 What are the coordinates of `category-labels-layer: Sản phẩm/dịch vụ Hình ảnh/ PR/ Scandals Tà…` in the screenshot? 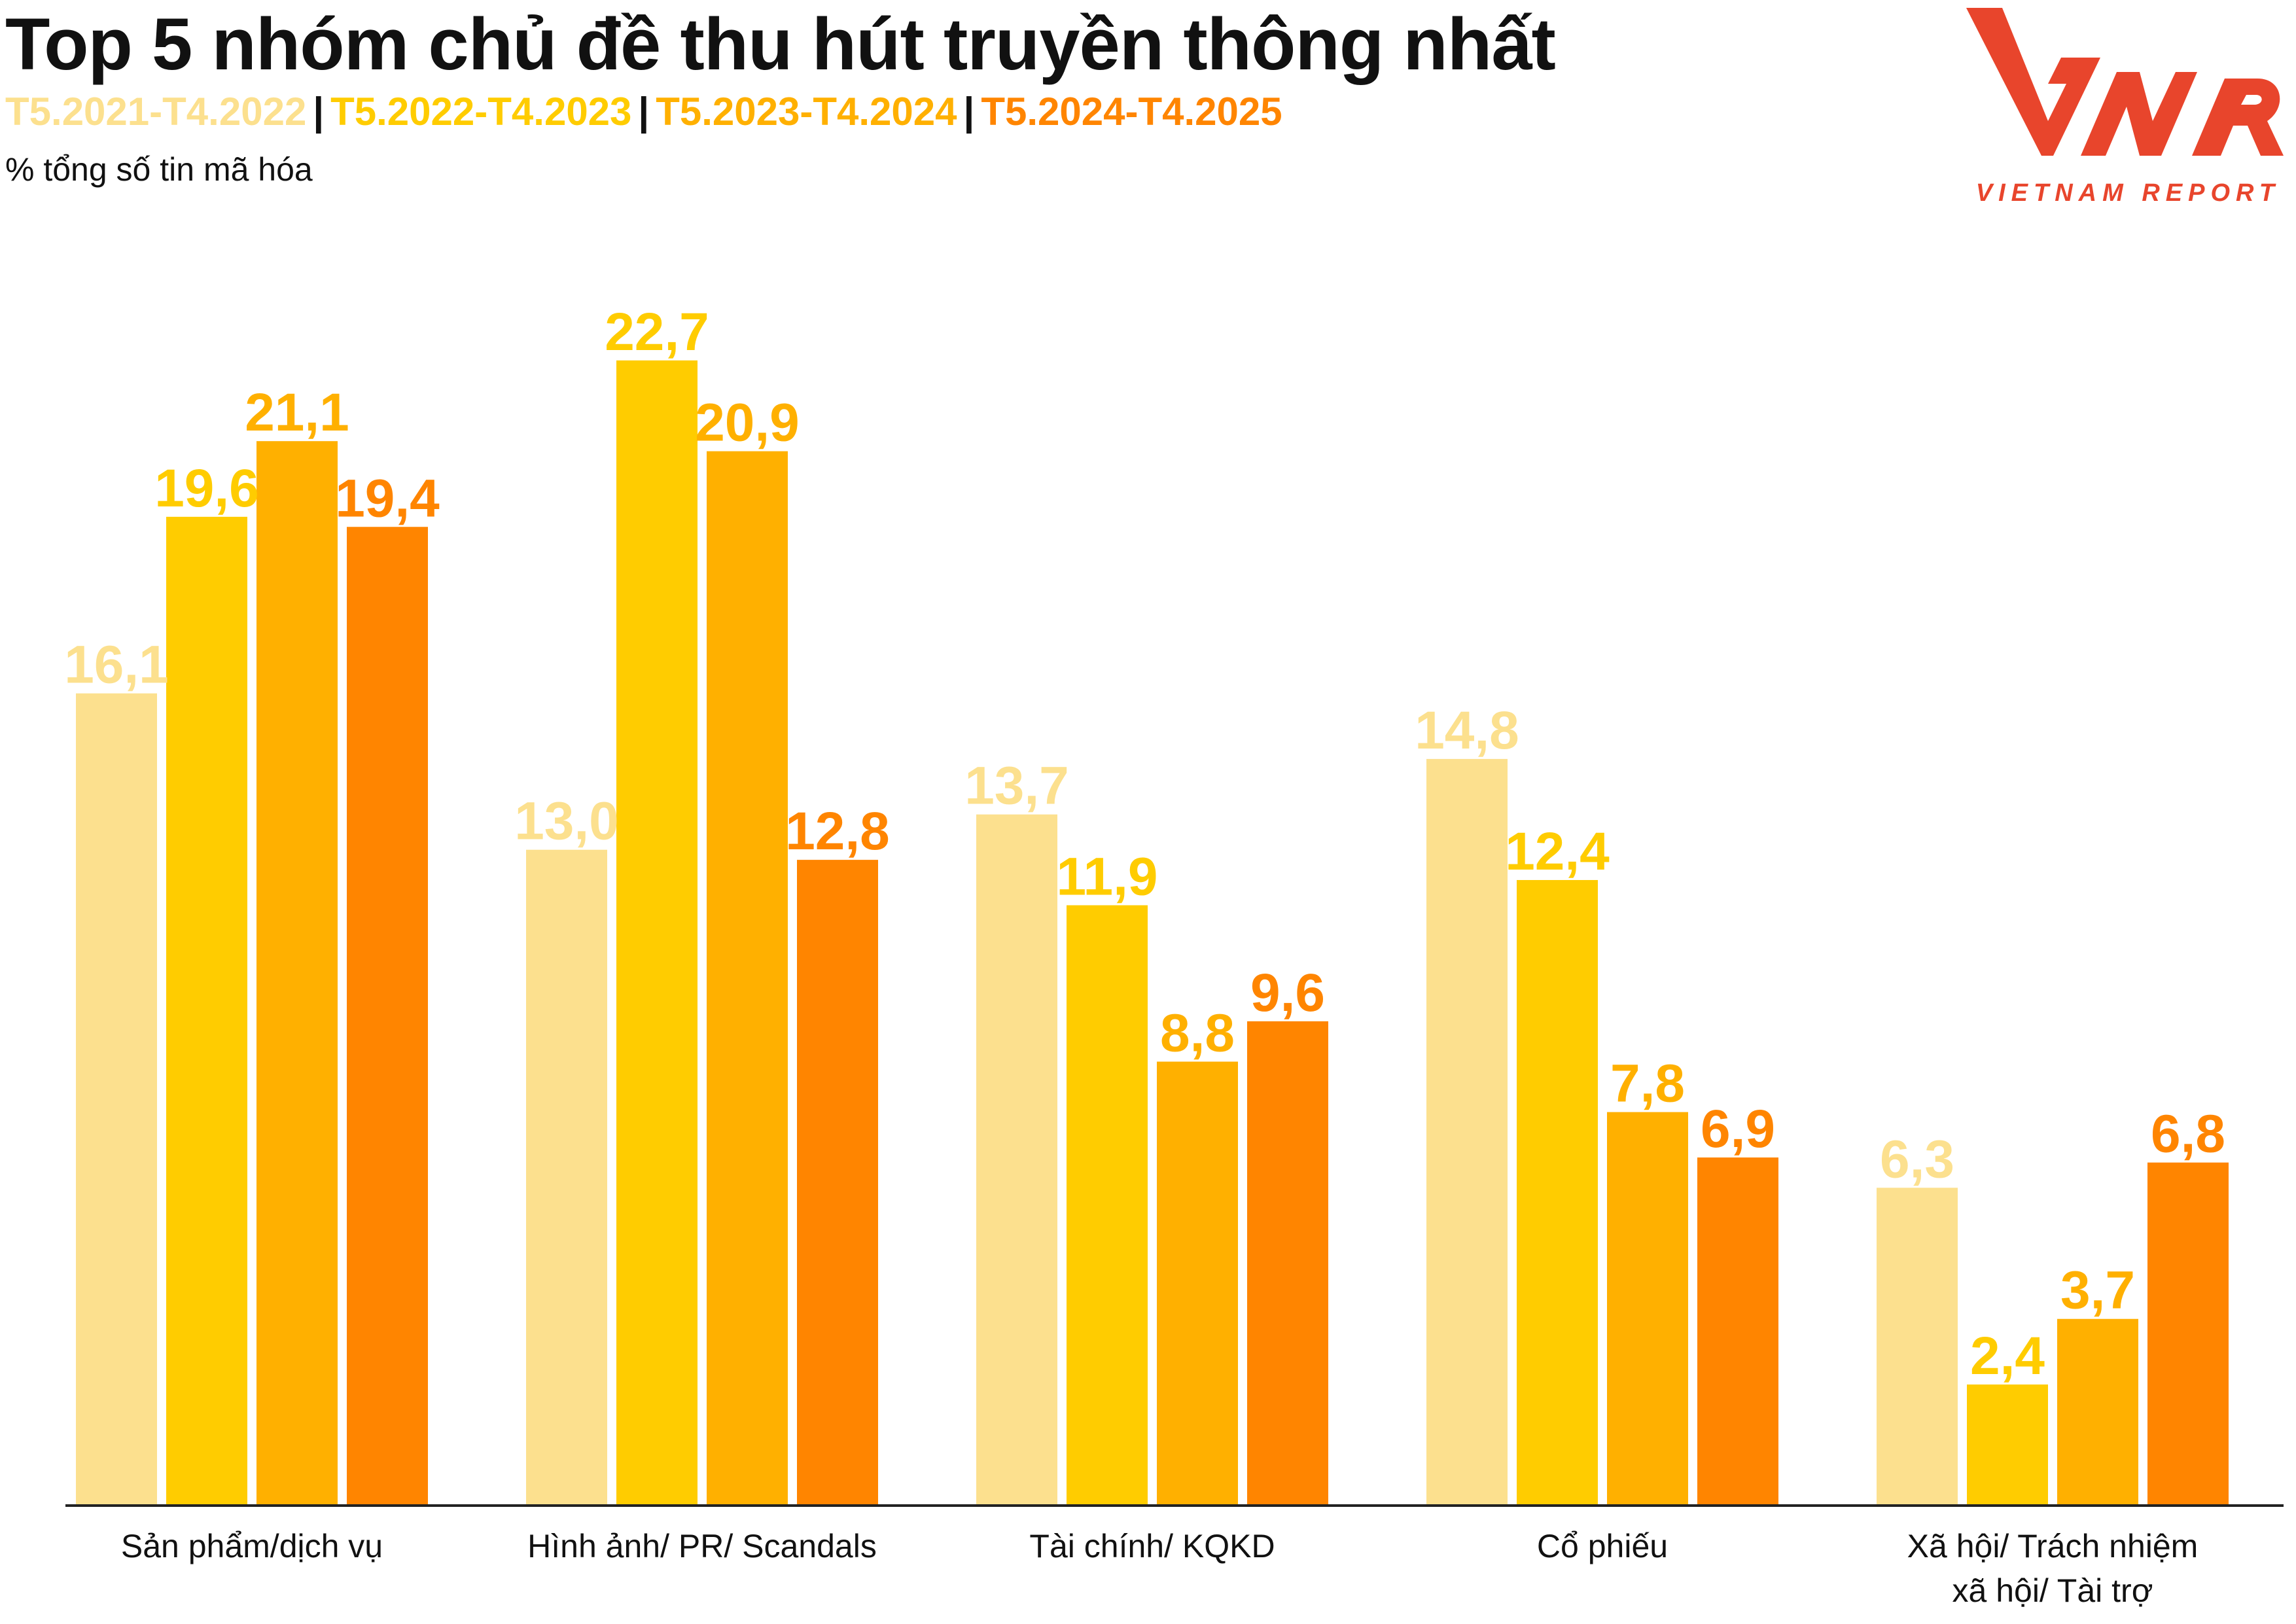 It's located at (1159, 1568).